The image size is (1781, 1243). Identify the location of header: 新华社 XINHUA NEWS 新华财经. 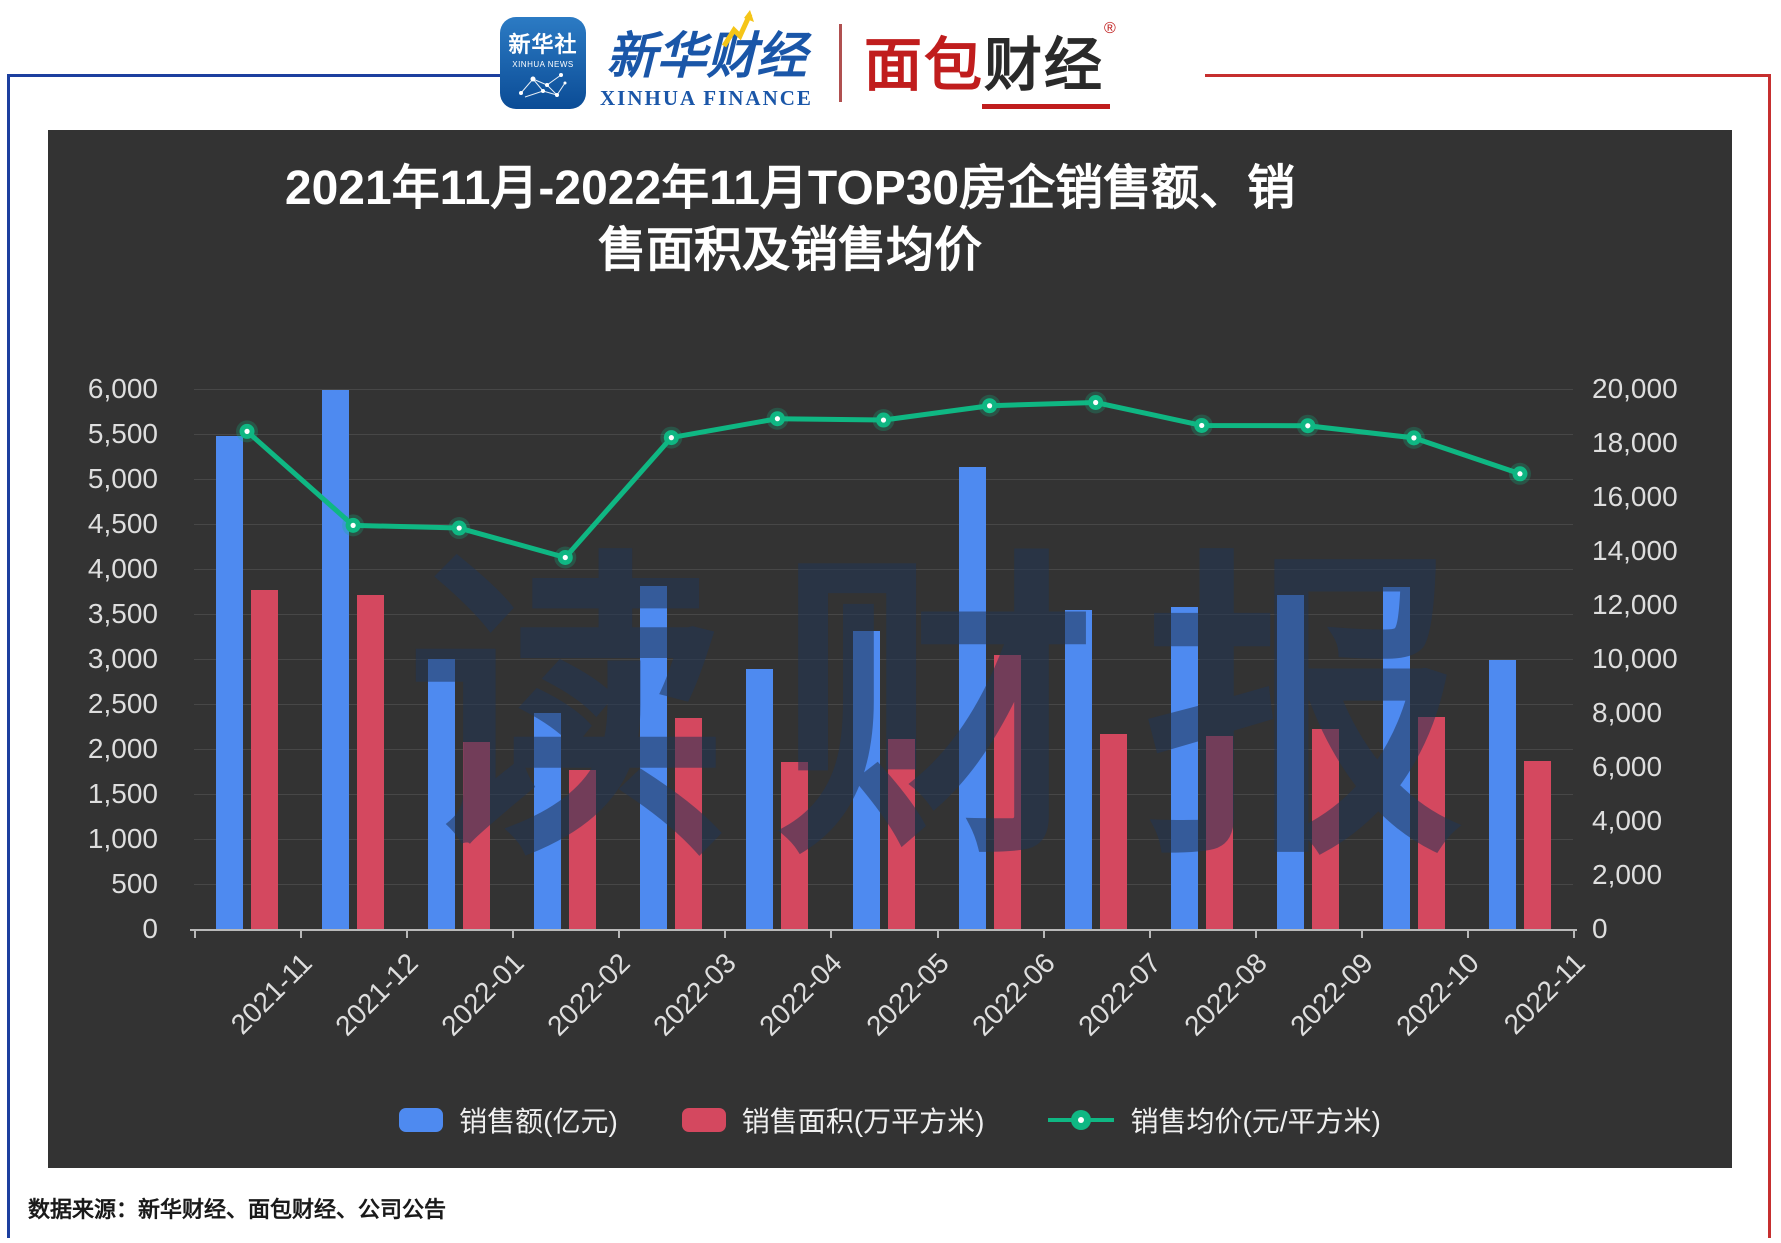
(808, 63).